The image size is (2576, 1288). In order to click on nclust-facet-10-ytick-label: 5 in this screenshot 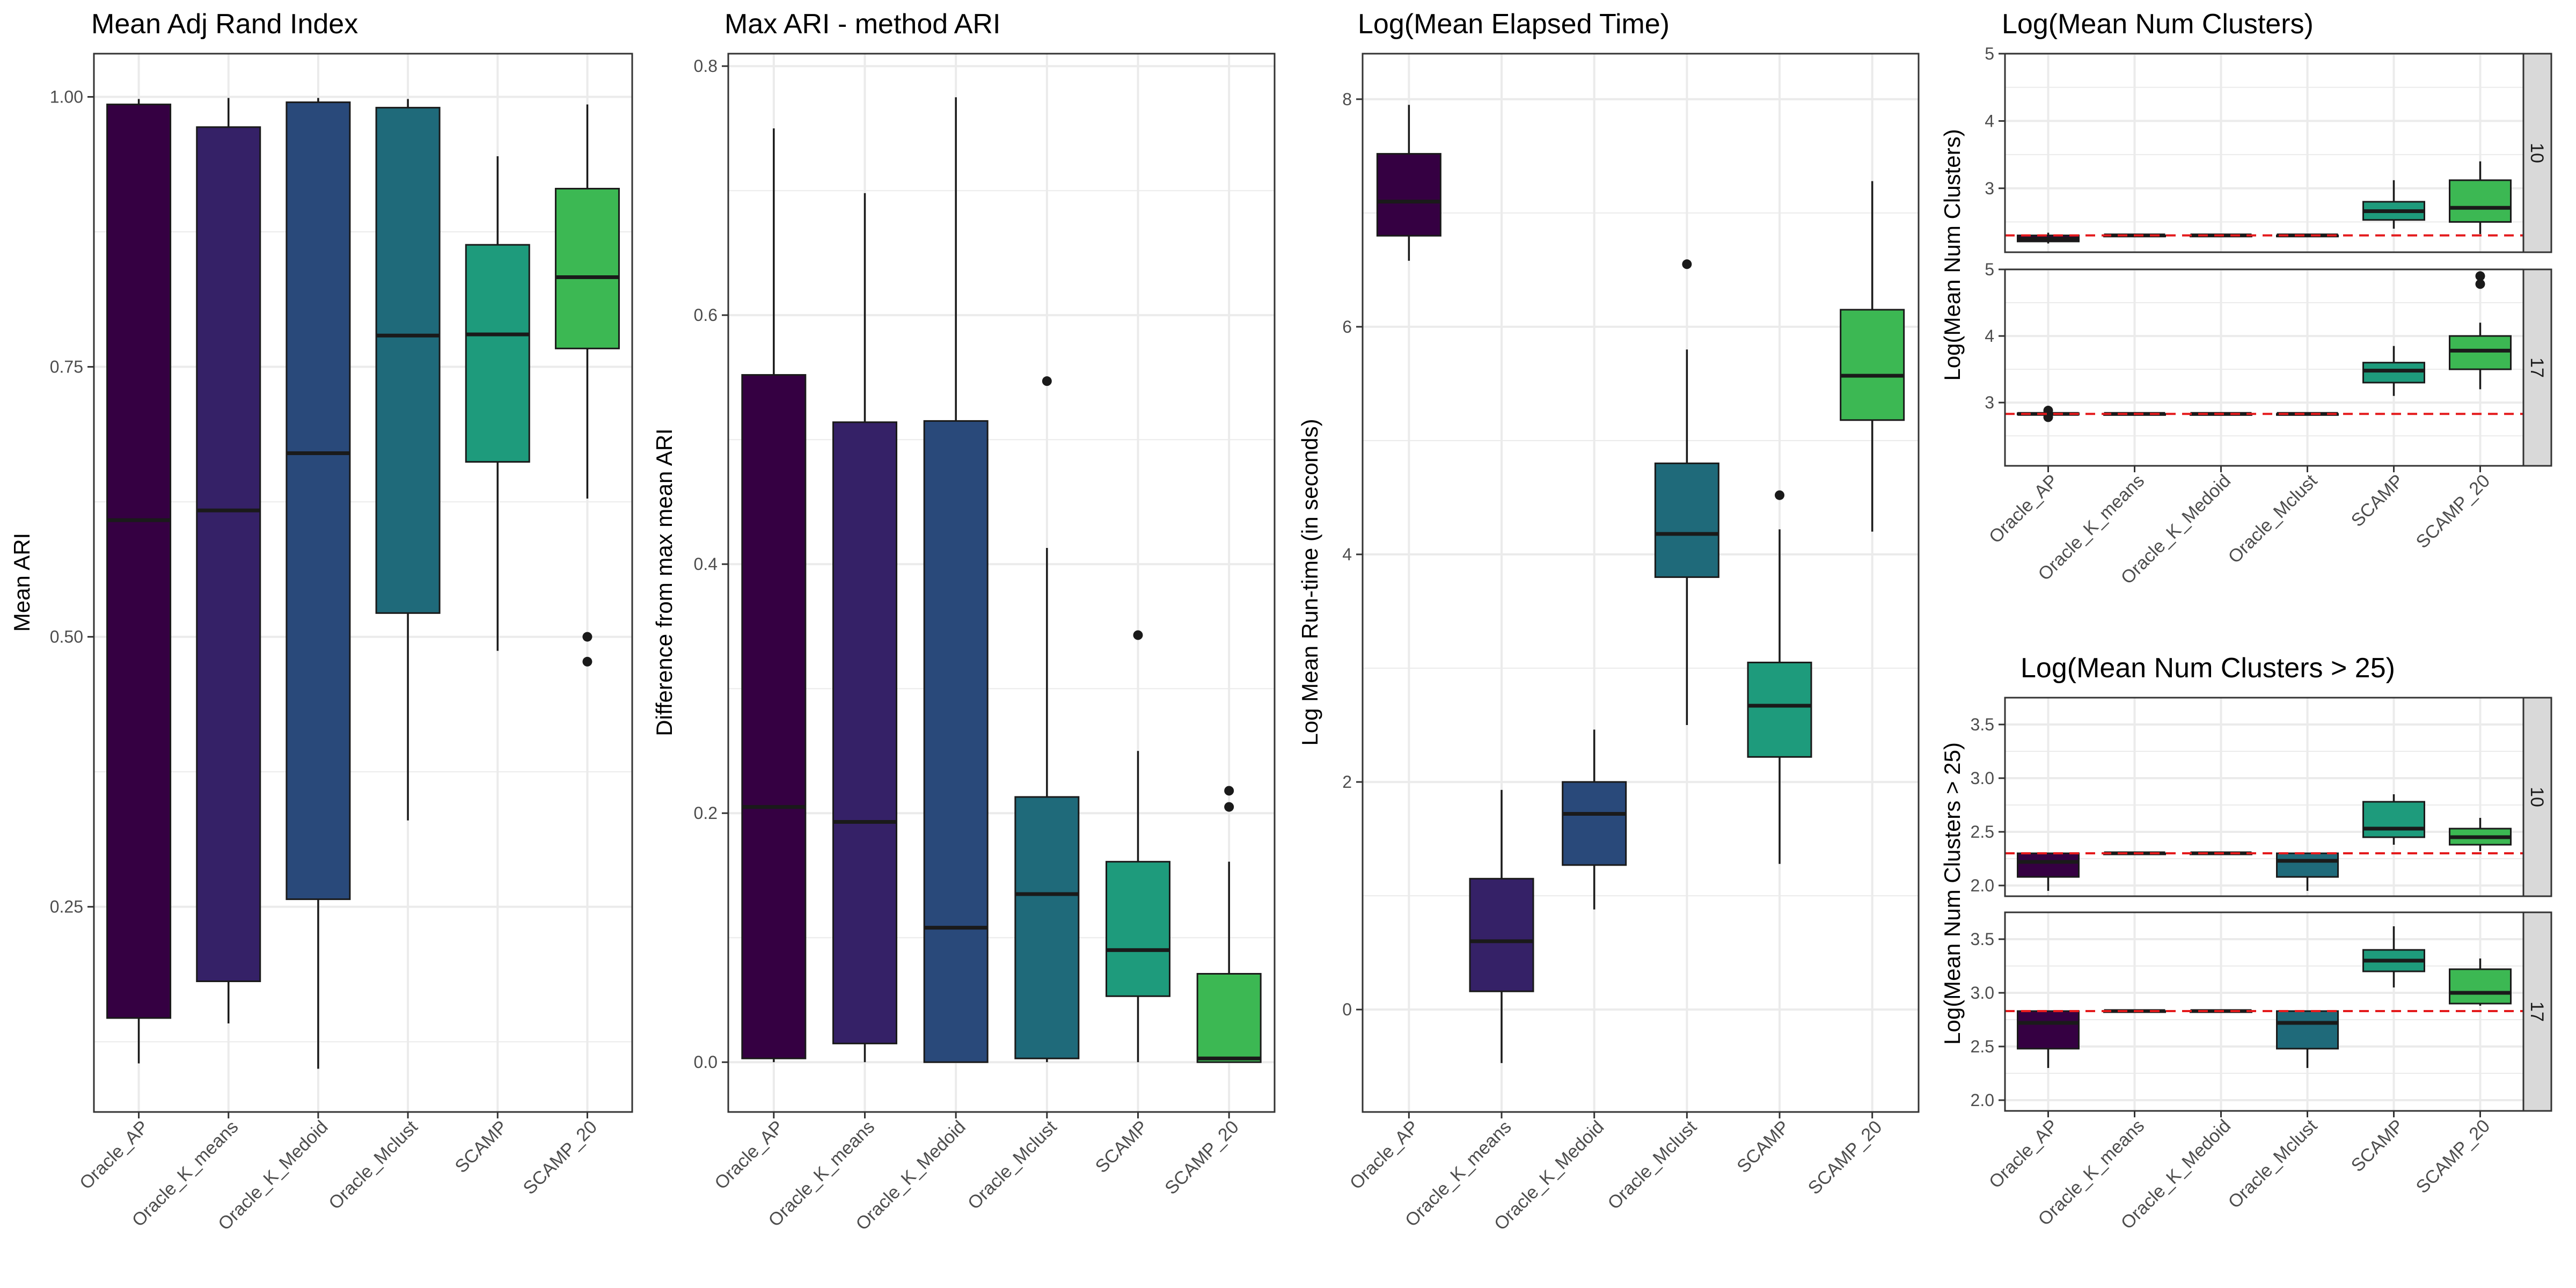, I will do `click(1989, 53)`.